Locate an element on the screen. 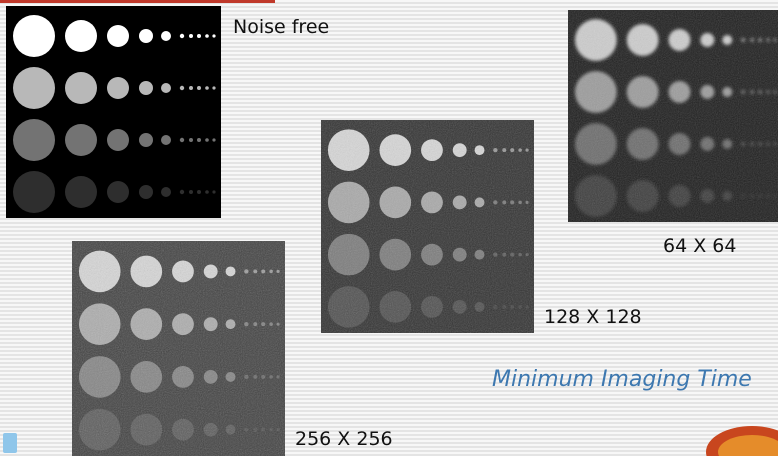 This screenshot has height=456, width=778. panel-label: 128 X 128 is located at coordinates (593, 317).